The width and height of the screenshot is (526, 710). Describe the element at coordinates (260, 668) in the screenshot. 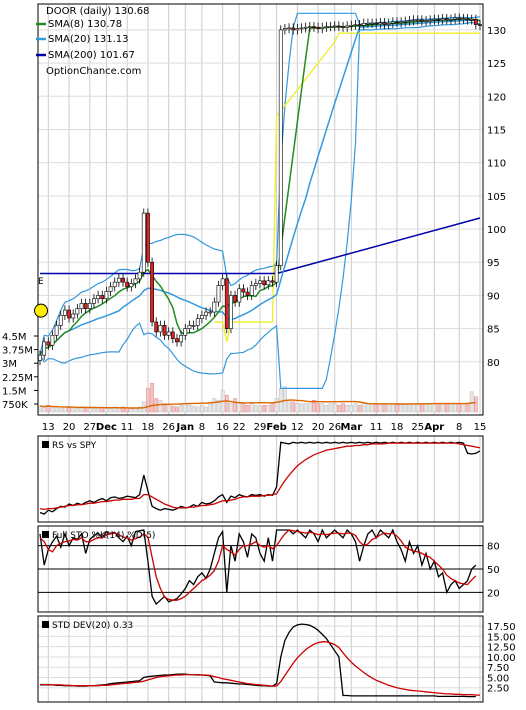

I see `indicator-2-series-1-line` at that location.